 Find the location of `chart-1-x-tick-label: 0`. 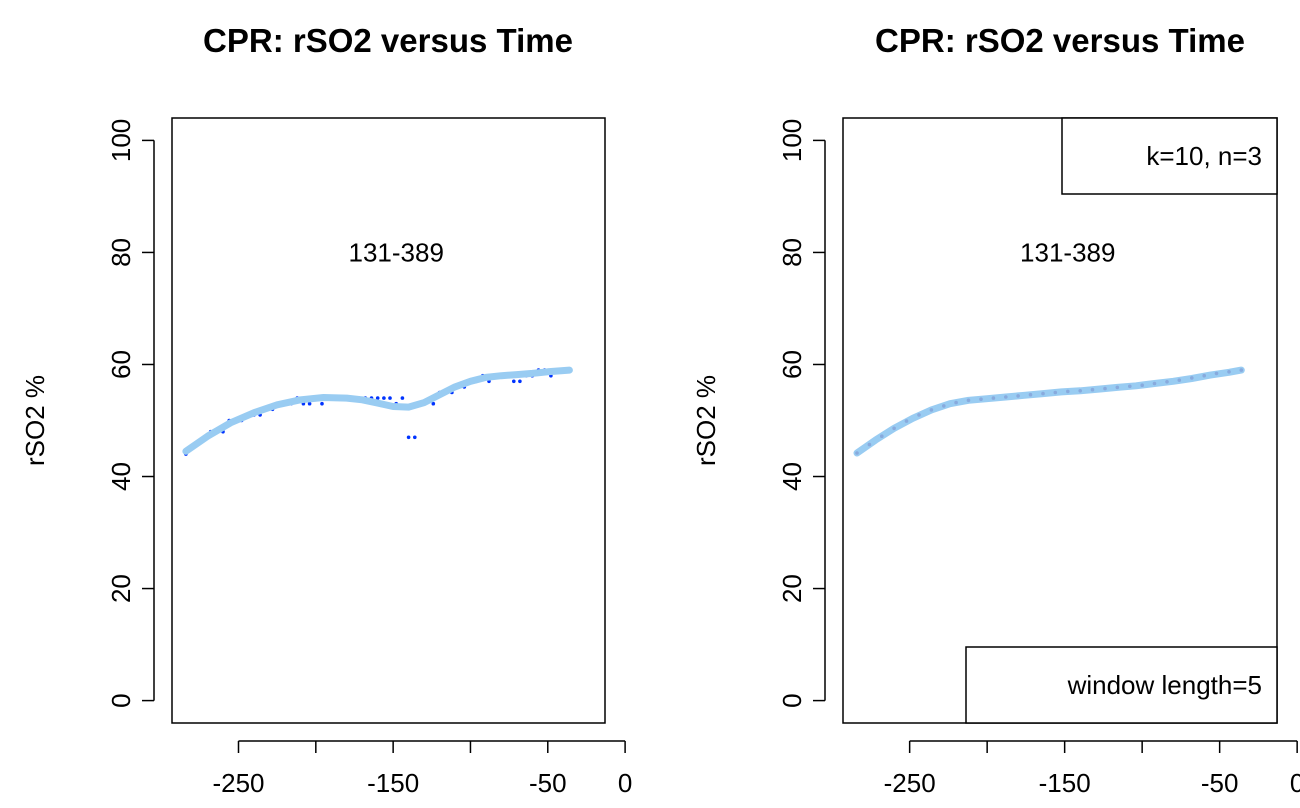

chart-1-x-tick-label: 0 is located at coordinates (1295, 783).